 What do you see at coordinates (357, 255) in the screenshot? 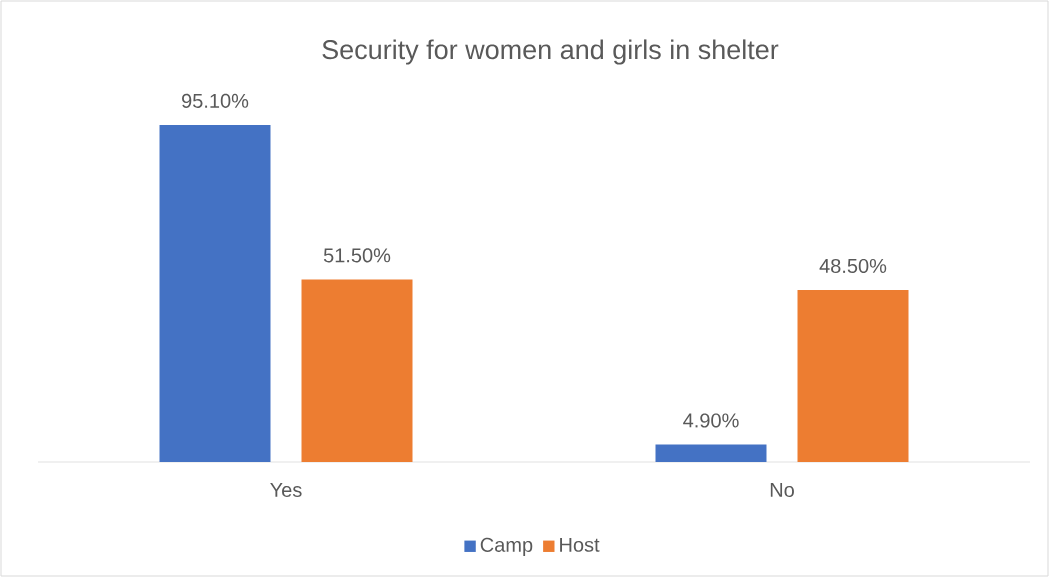
I see `data-label: 51.50%` at bounding box center [357, 255].